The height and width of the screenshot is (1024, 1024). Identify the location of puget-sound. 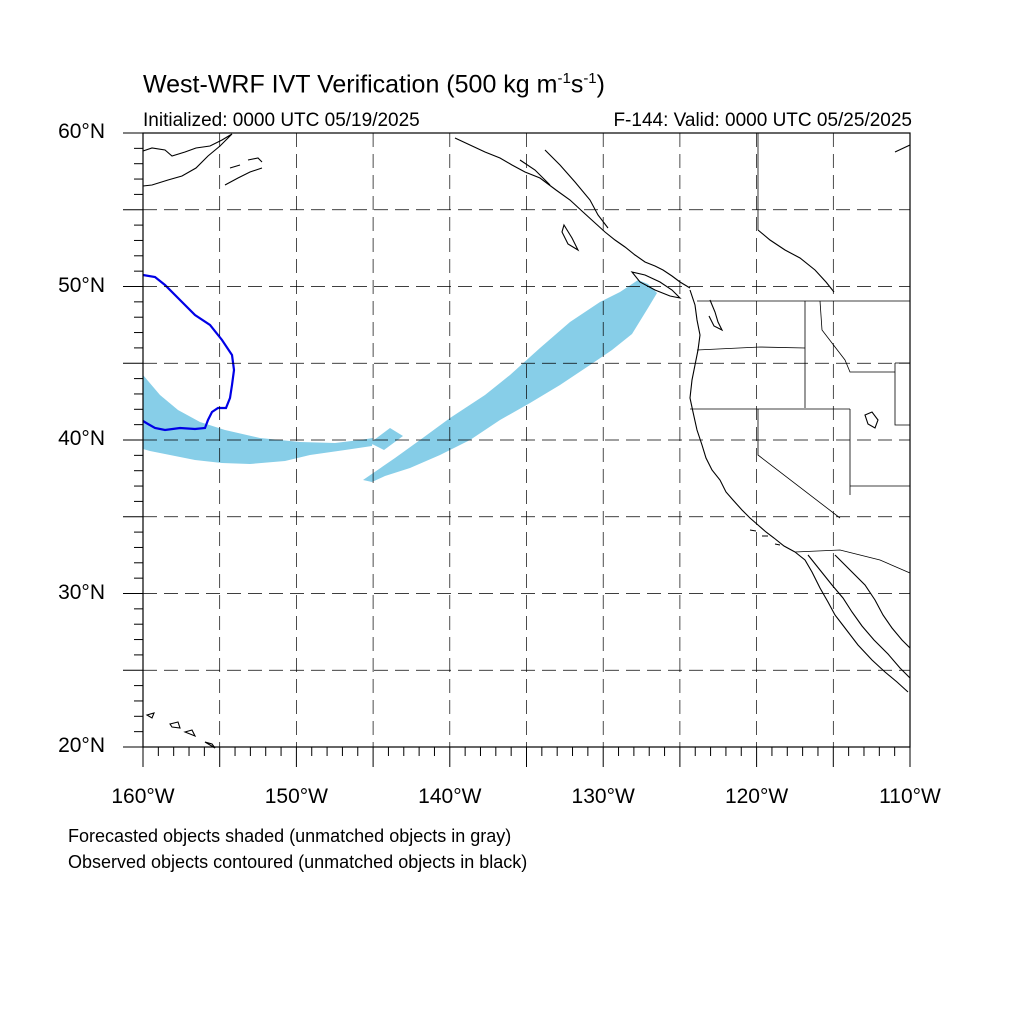
(716, 315).